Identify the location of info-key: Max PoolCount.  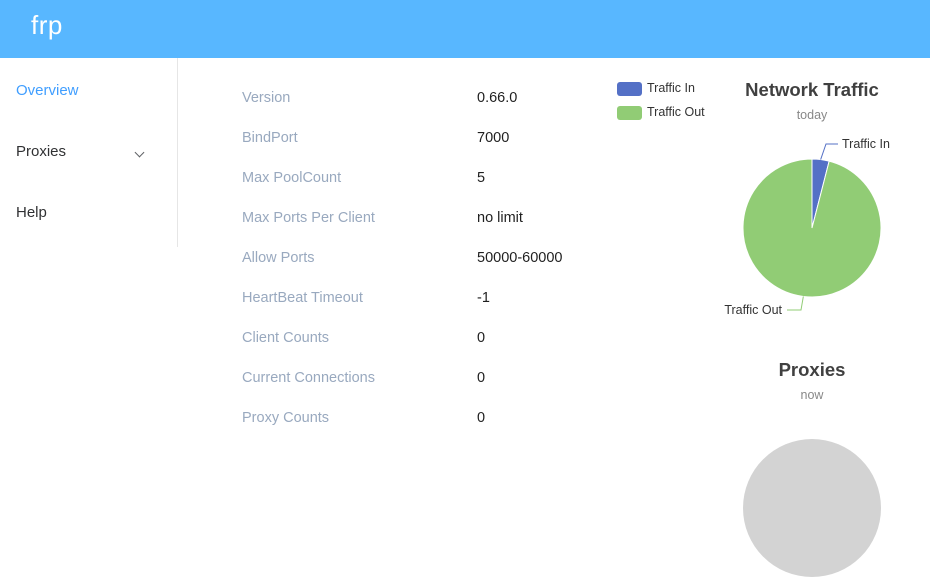
(292, 178).